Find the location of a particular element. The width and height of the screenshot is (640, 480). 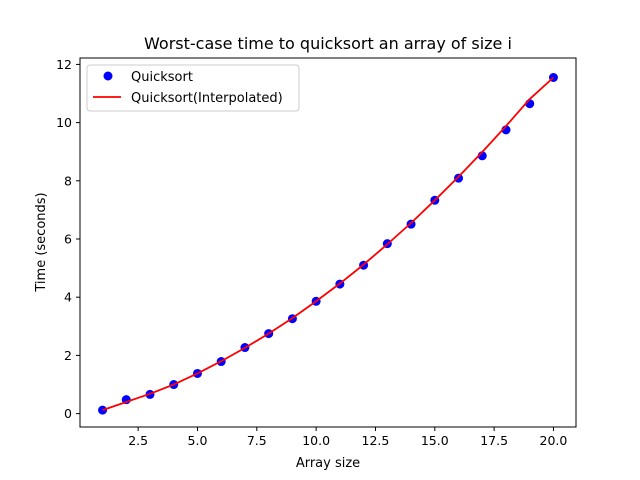

x-tick-label: 17.5 is located at coordinates (494, 440).